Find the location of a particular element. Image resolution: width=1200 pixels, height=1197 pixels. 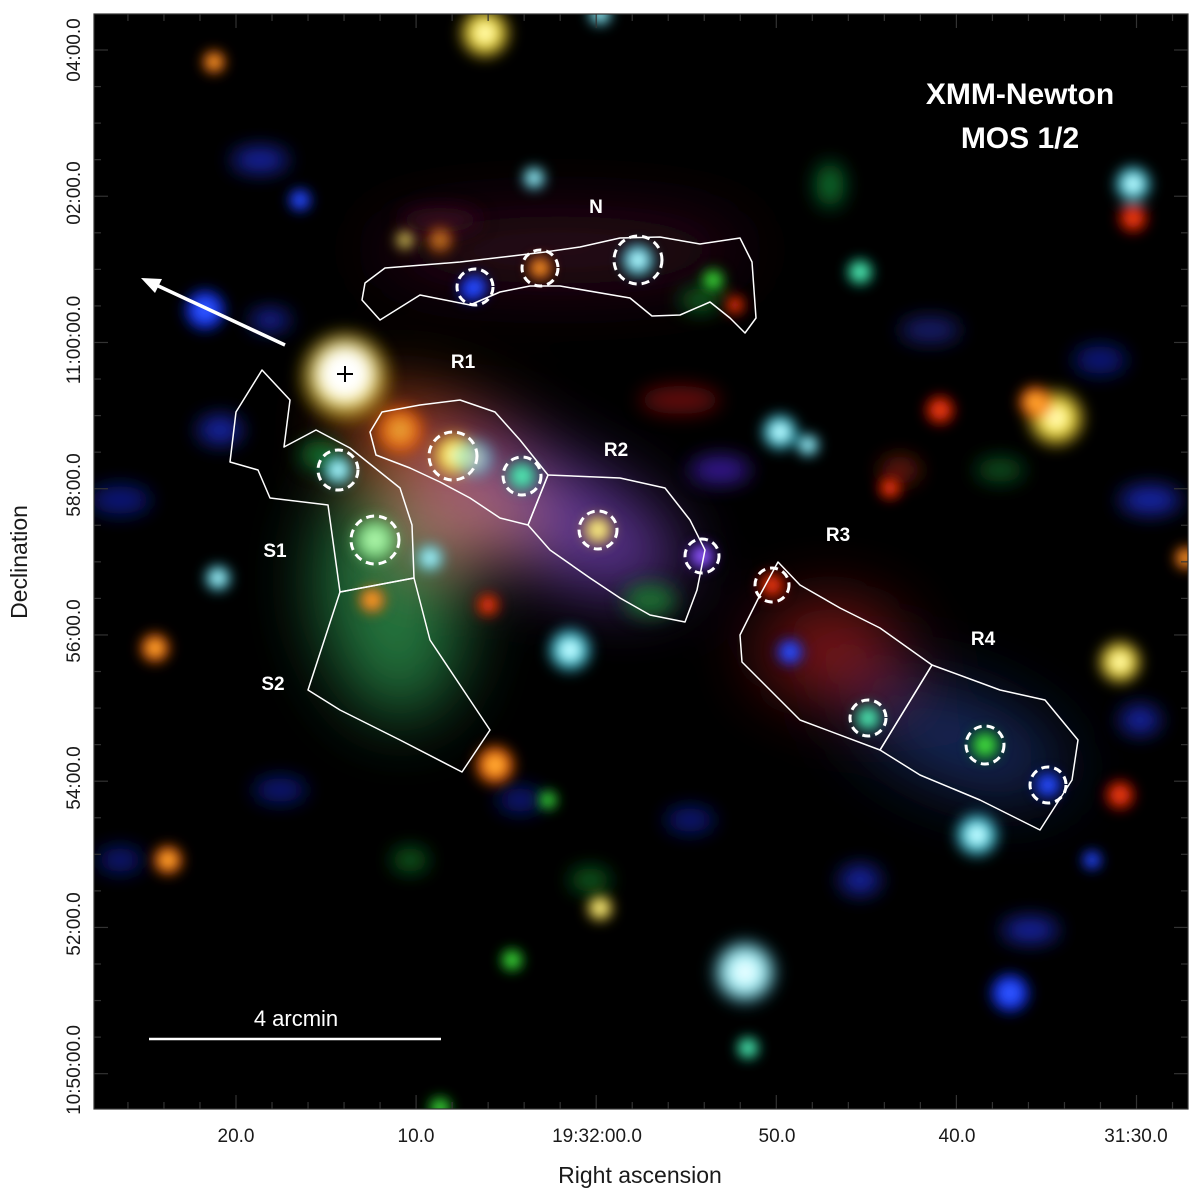

y-tick-label: 04:00.0 is located at coordinates (74, 49).